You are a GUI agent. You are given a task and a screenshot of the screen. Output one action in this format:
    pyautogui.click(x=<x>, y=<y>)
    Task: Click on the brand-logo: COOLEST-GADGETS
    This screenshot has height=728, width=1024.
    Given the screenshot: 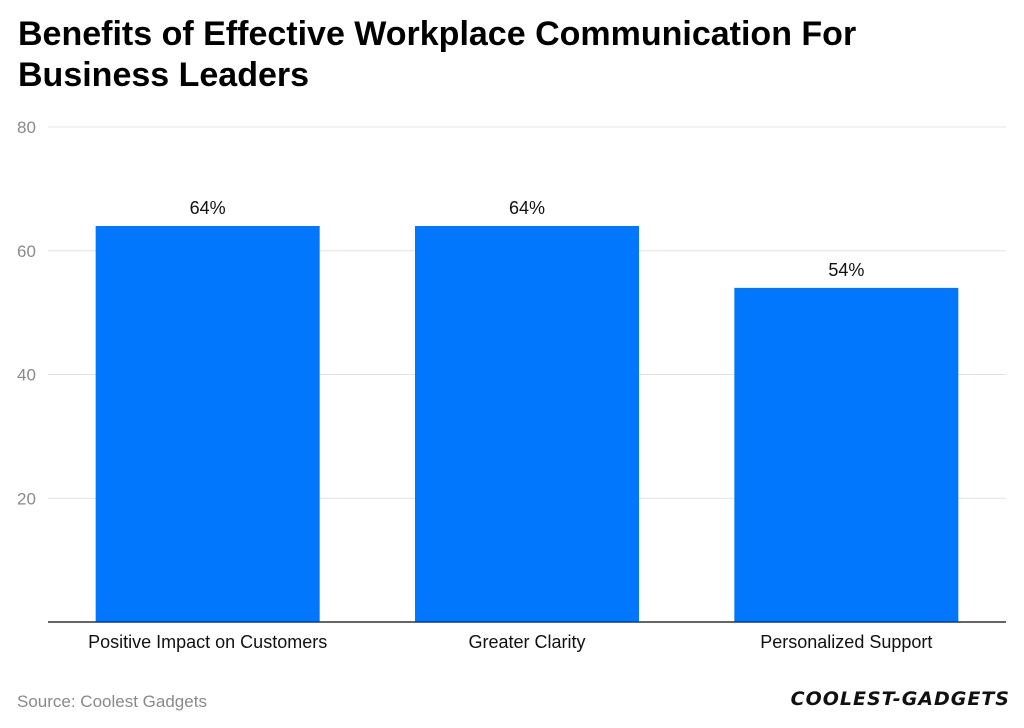 What is the action you would take?
    pyautogui.click(x=900, y=699)
    